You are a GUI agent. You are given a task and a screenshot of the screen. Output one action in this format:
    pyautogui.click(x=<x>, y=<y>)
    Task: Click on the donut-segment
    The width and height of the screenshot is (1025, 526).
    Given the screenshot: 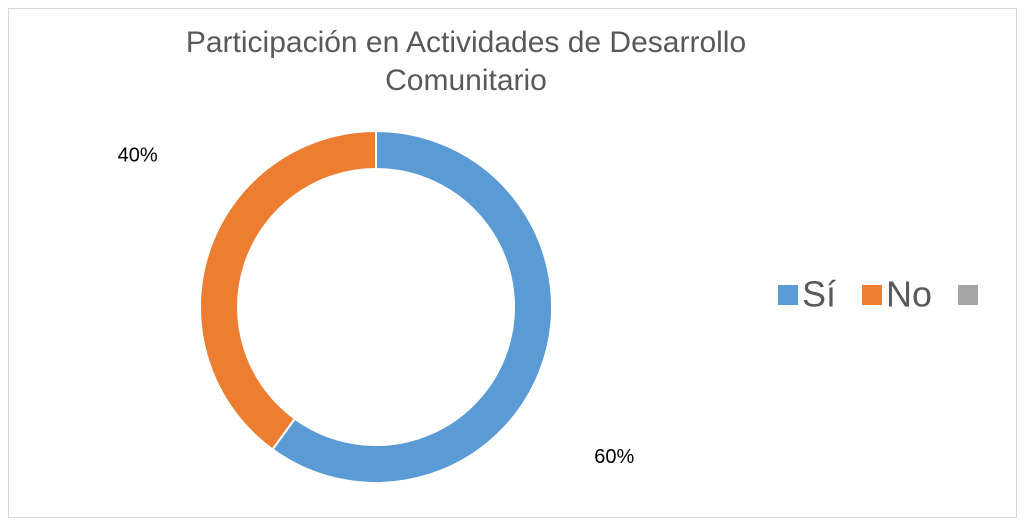 What is the action you would take?
    pyautogui.click(x=288, y=290)
    